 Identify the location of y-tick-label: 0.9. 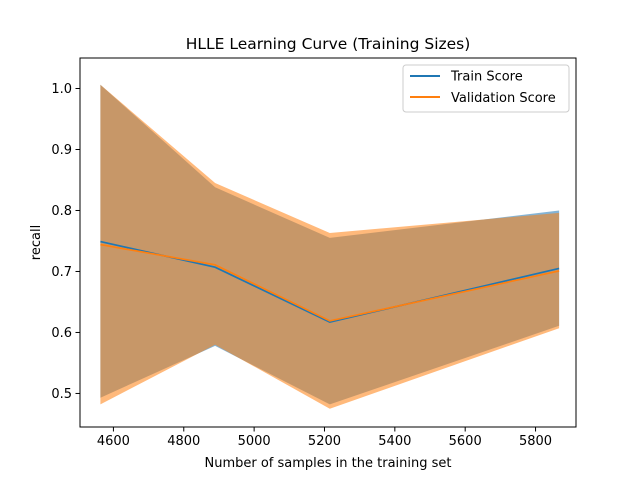
(61, 150).